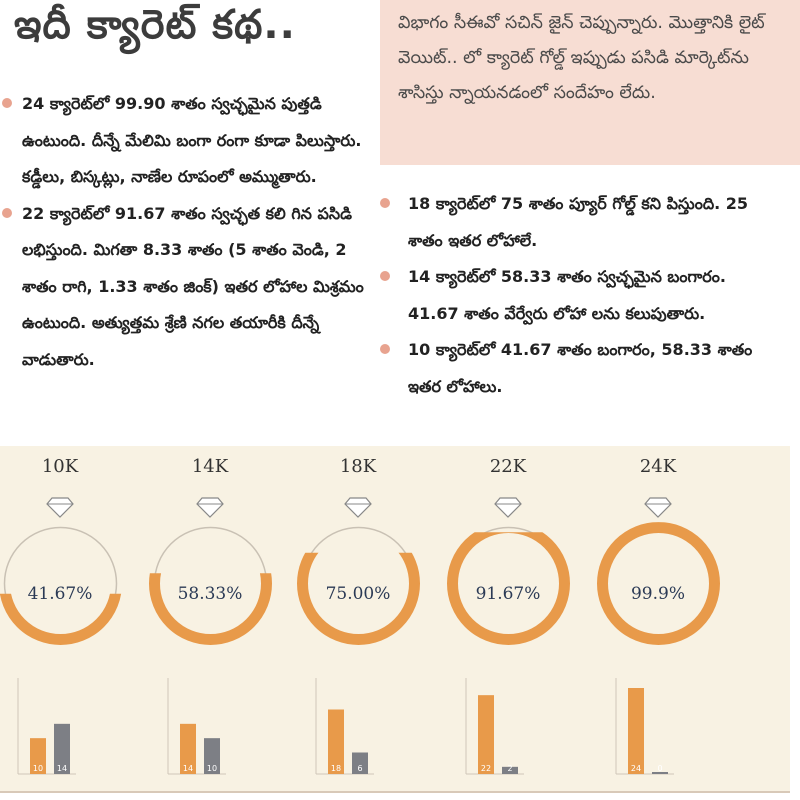 This screenshot has height=800, width=800. I want to click on karat-bar-chart: 24 0, so click(644, 726).